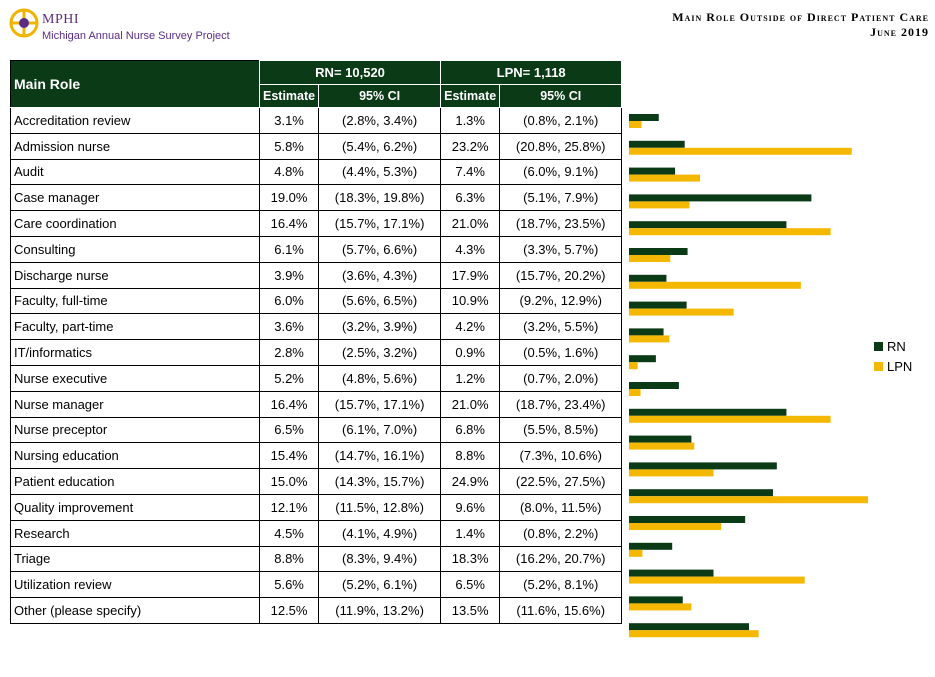 Image resolution: width=935 pixels, height=677 pixels. What do you see at coordinates (380, 430) in the screenshot?
I see `rn-ci-cell: (6.1%, 7.0%)` at bounding box center [380, 430].